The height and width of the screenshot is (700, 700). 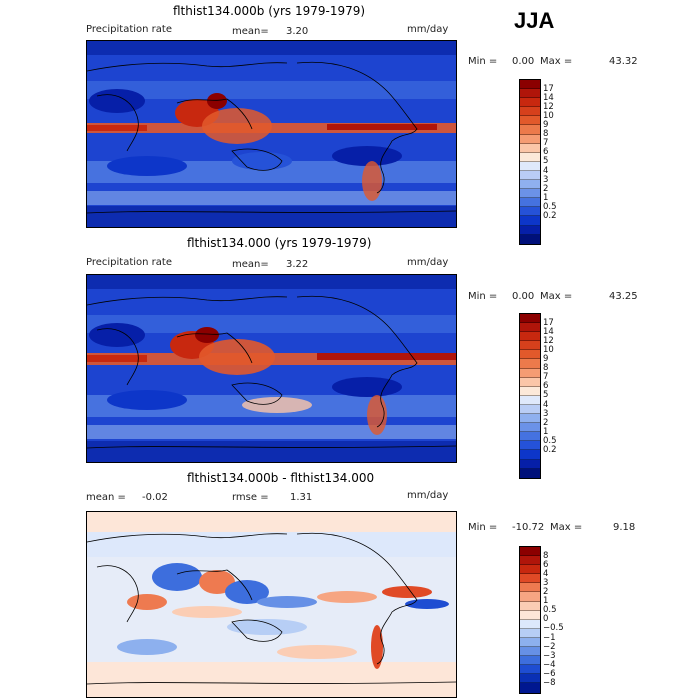 What do you see at coordinates (155, 497) in the screenshot?
I see `panel3-mean-value: -0.02` at bounding box center [155, 497].